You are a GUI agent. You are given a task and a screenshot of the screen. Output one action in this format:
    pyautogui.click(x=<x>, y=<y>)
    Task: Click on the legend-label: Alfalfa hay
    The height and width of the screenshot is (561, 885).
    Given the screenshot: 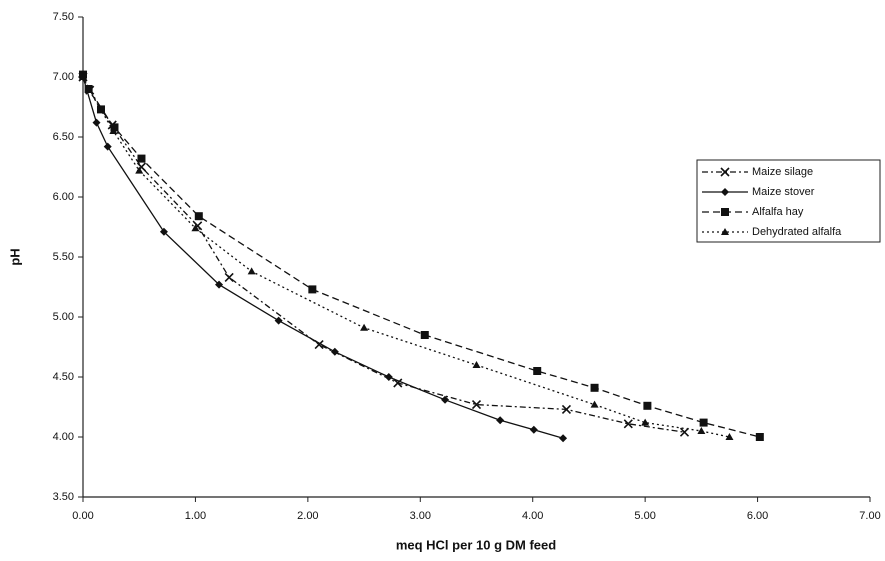 What is the action you would take?
    pyautogui.click(x=778, y=212)
    